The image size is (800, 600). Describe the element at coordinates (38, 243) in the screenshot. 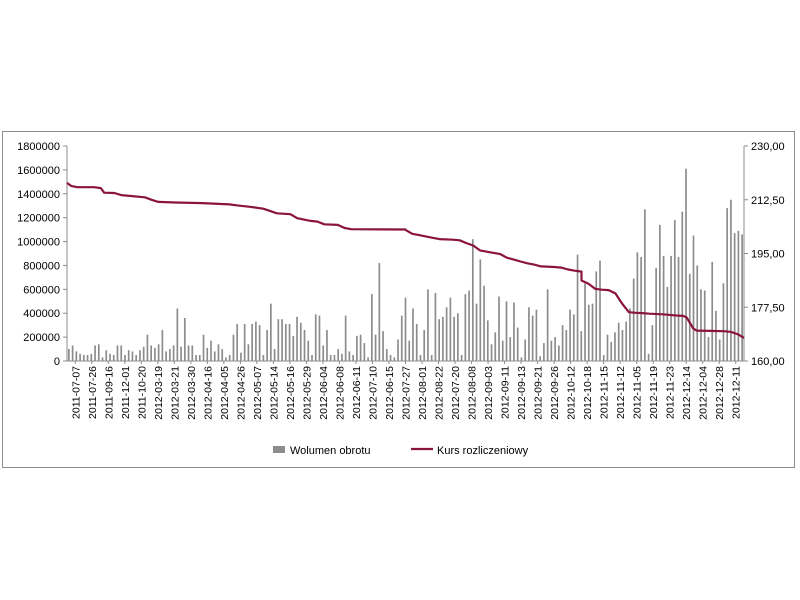

I see `left-axis-tick-label: 1000000` at that location.